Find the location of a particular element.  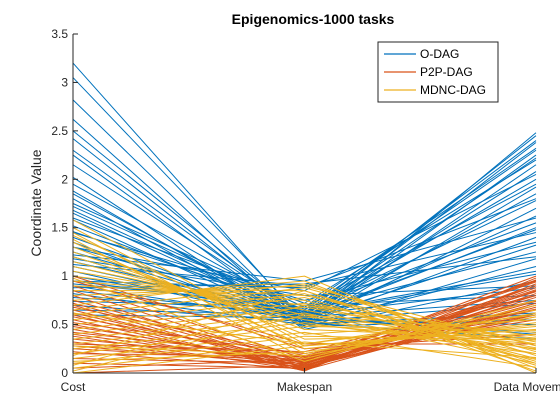

y-tick-label: 1.5 is located at coordinates (59, 228).